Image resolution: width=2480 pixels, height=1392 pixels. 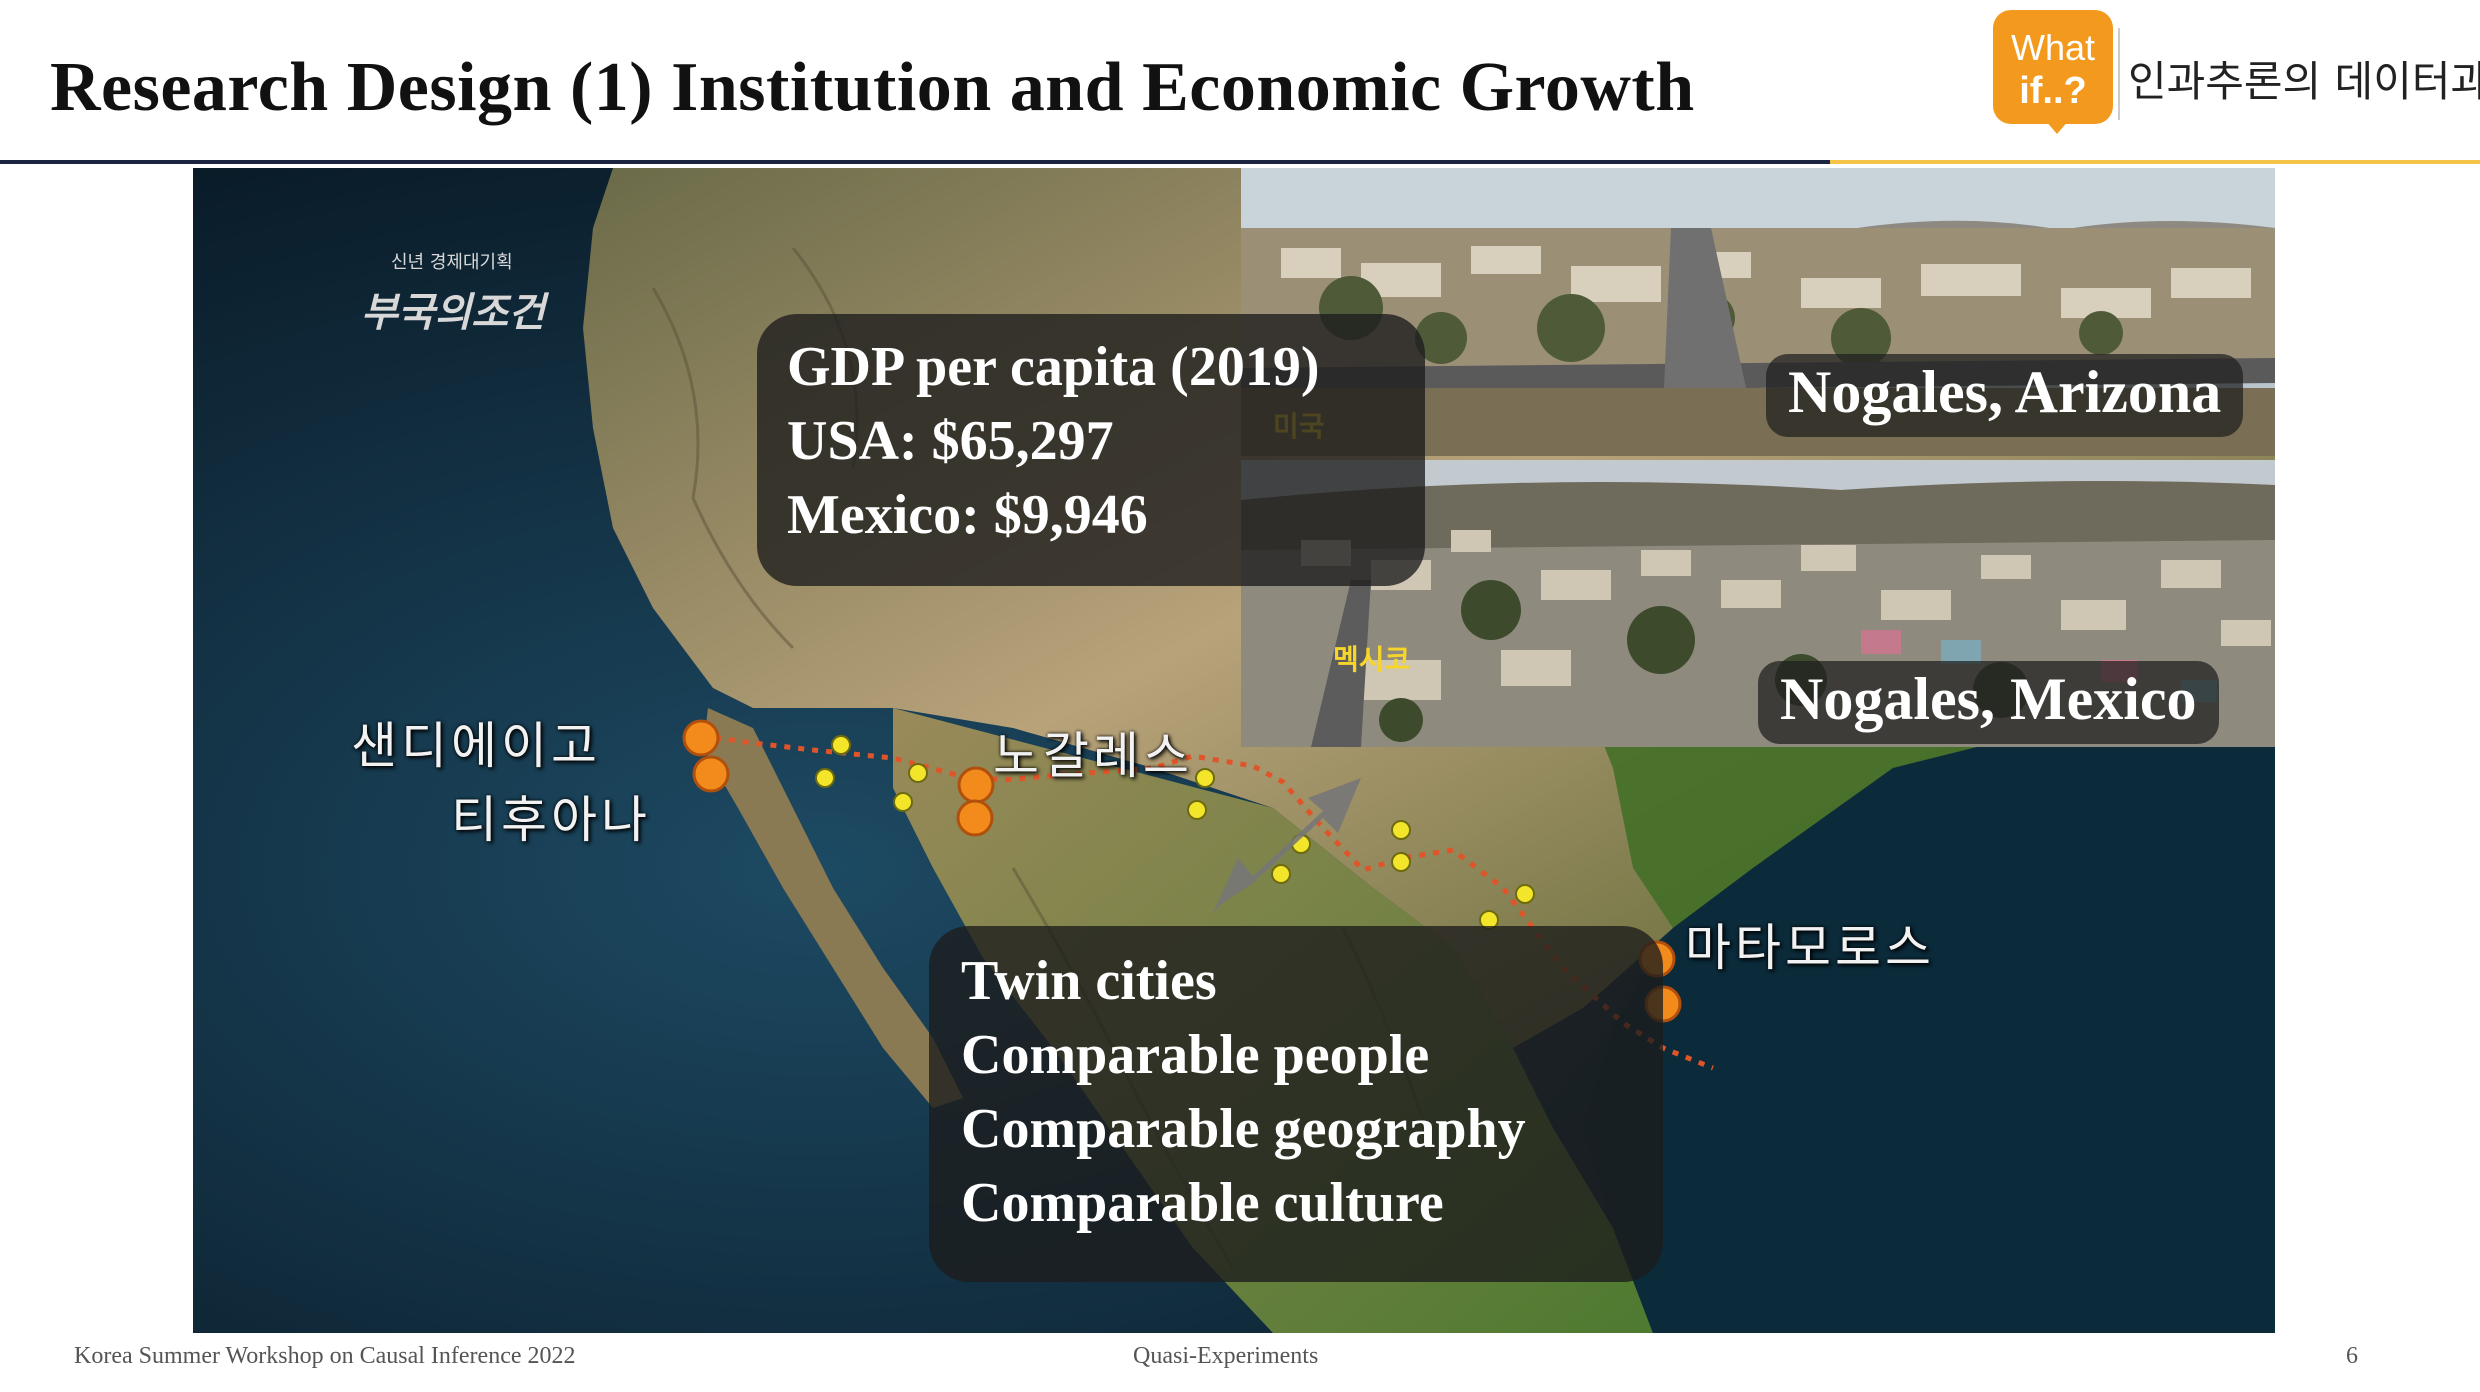 What do you see at coordinates (1195, 1055) in the screenshot?
I see `twin-line: Comparable people` at bounding box center [1195, 1055].